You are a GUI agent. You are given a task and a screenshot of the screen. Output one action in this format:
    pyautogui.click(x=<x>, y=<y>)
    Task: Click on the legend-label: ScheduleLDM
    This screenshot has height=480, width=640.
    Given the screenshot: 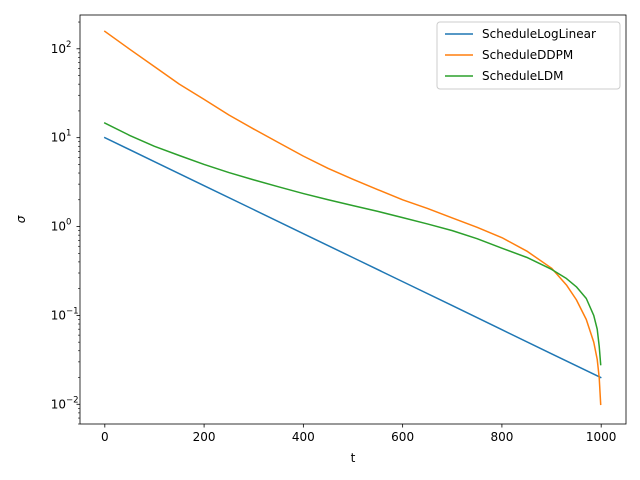 What is the action you would take?
    pyautogui.click(x=522, y=76)
    